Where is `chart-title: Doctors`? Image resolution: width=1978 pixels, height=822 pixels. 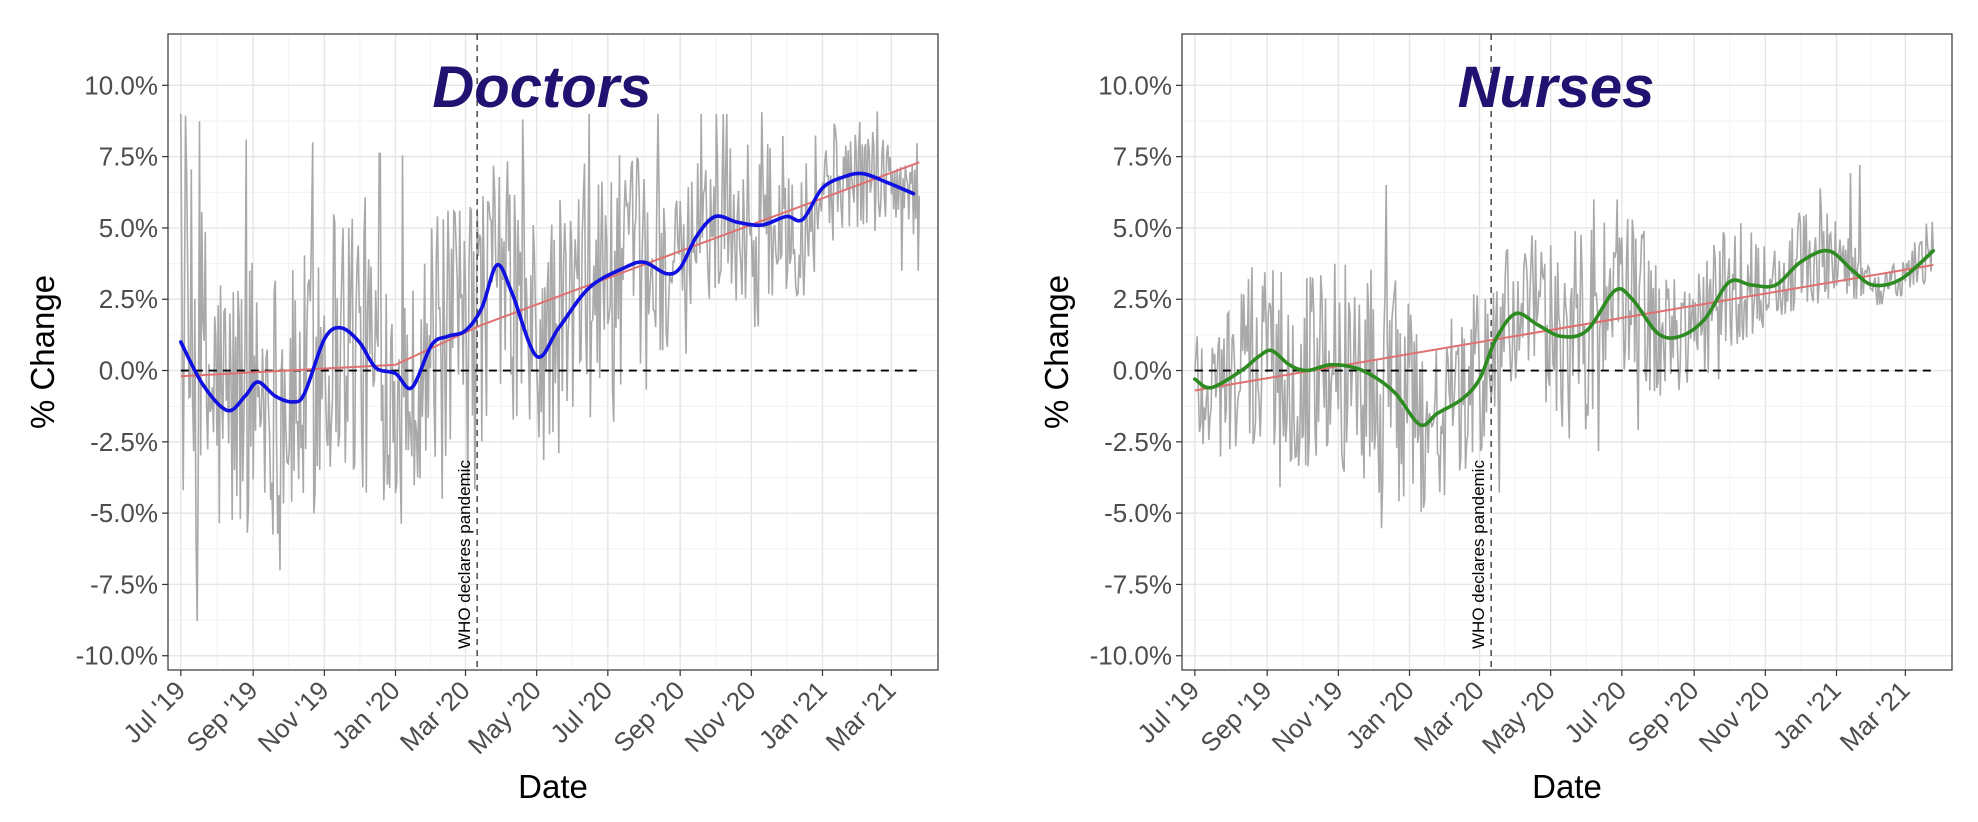 chart-title: Doctors is located at coordinates (541, 87).